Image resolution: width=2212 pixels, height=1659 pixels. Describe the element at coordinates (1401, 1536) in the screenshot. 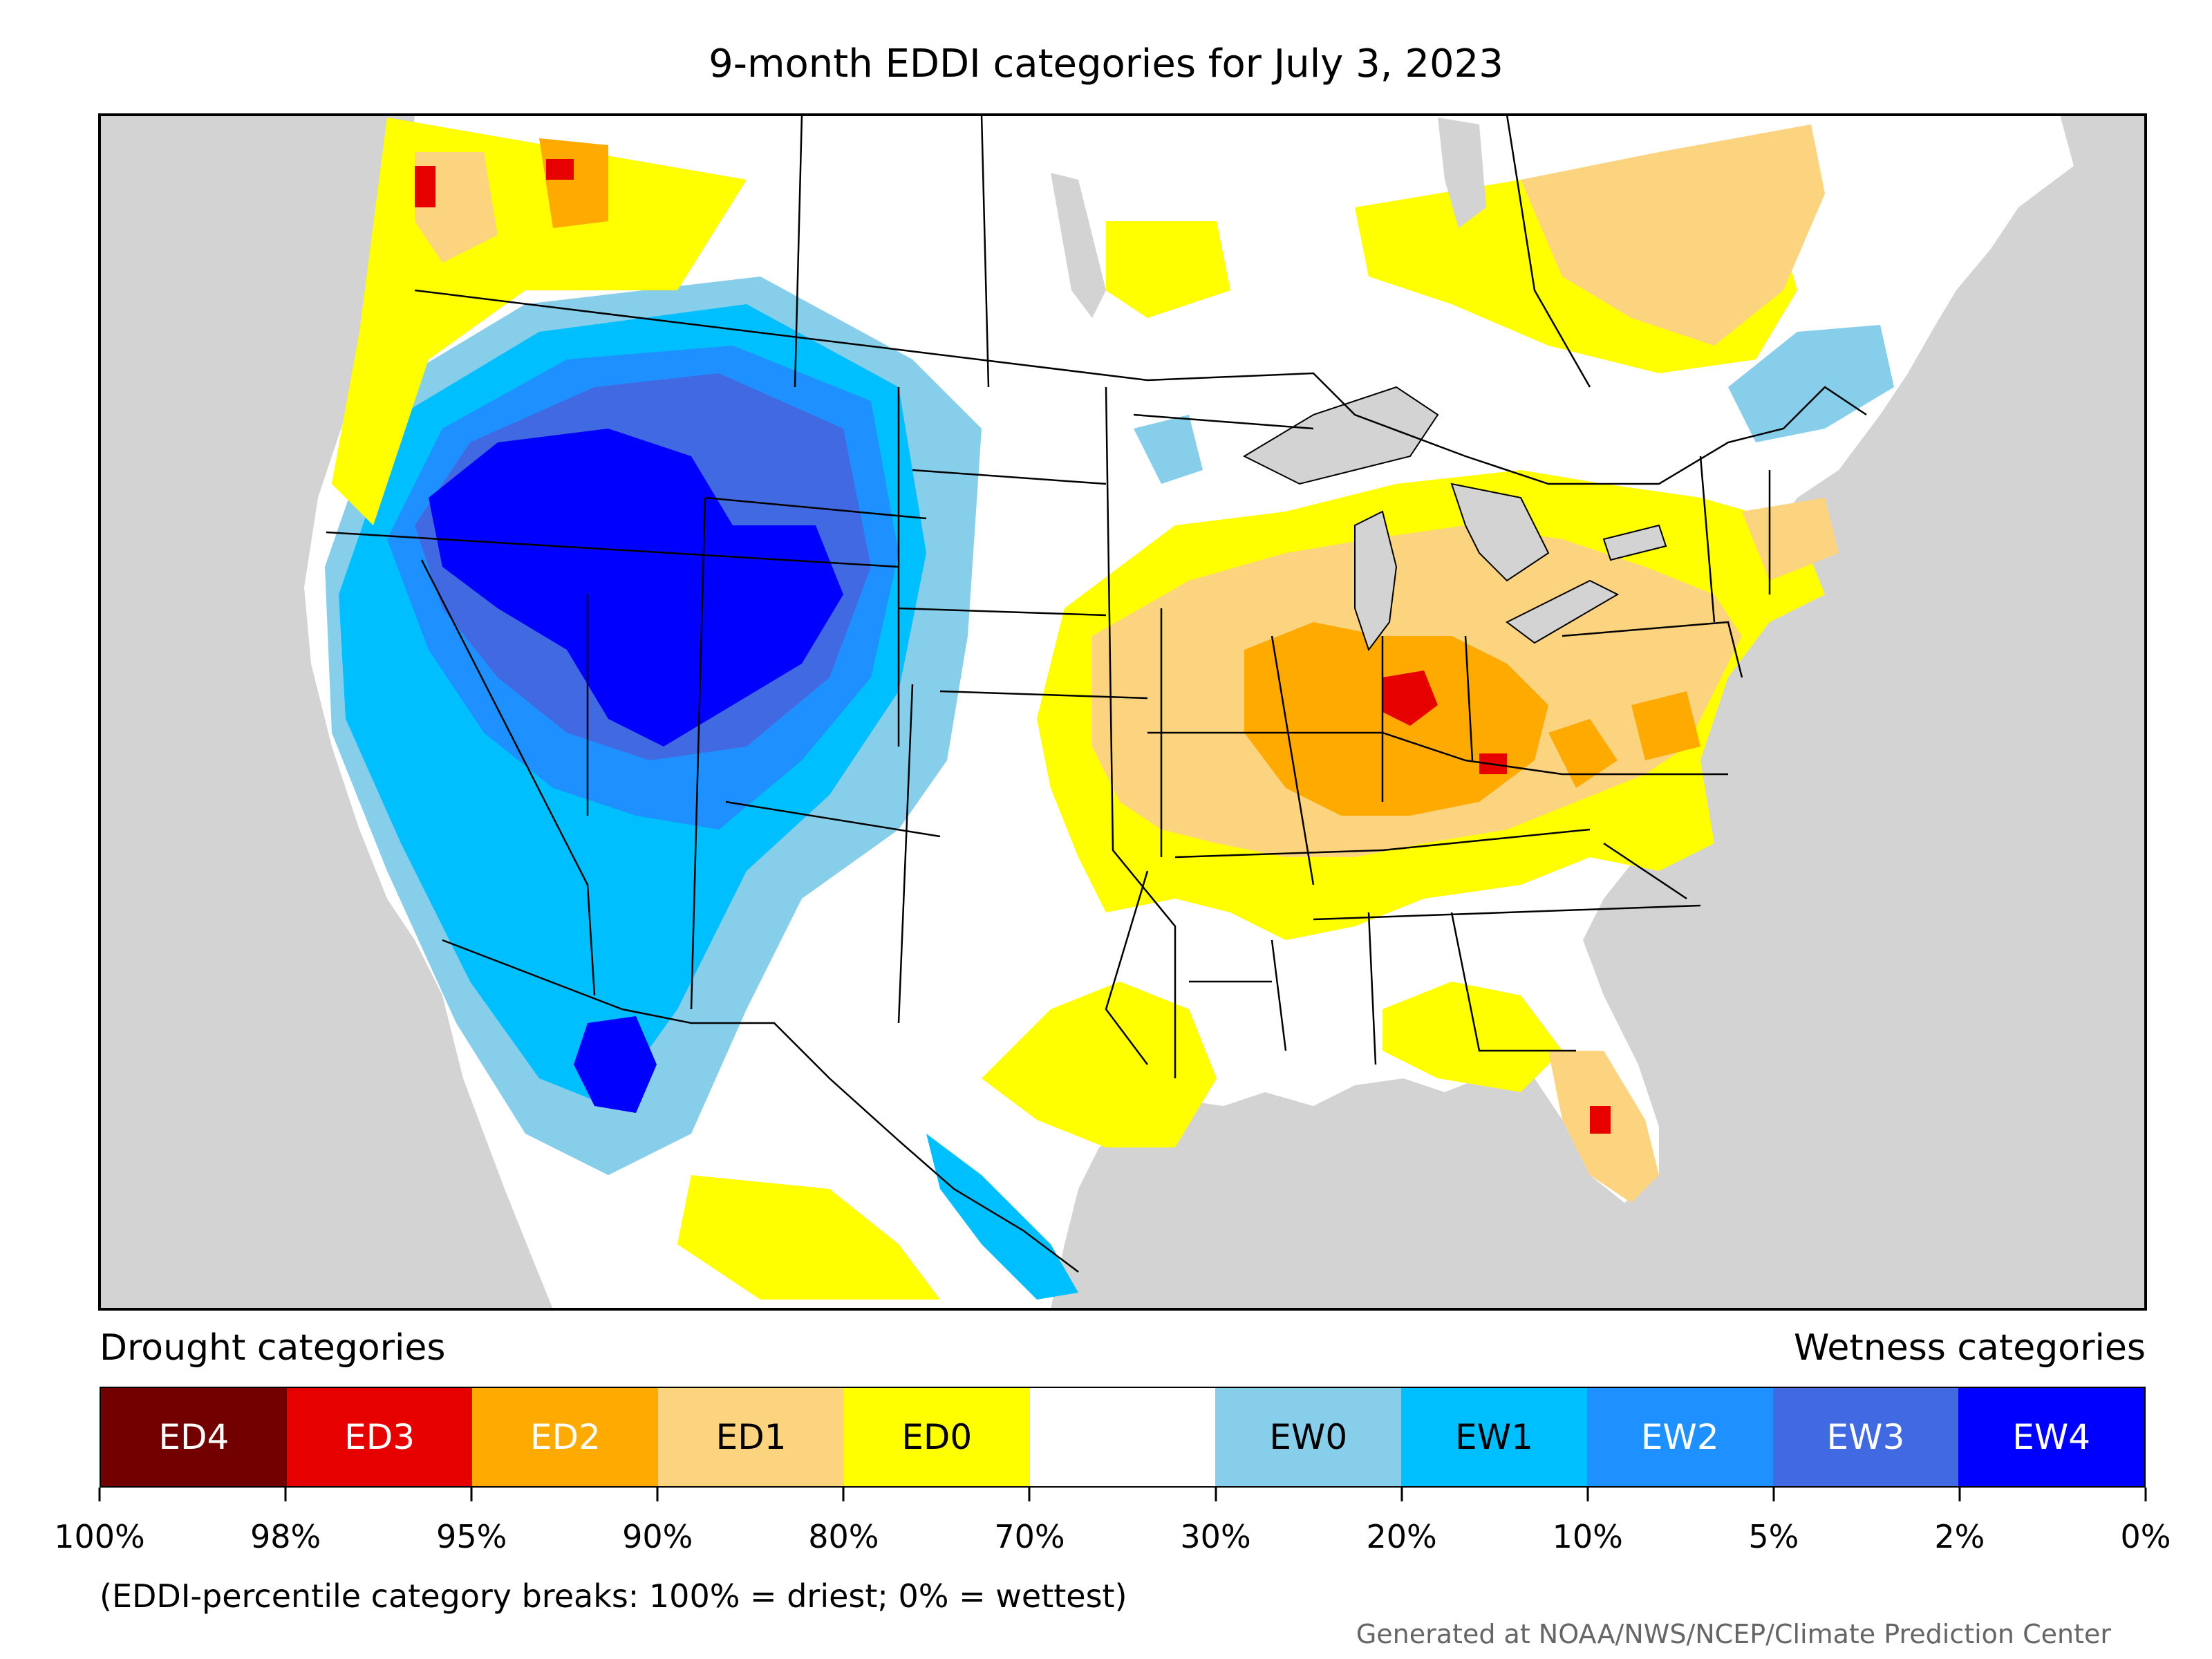

I see `tick-label: 20%` at that location.